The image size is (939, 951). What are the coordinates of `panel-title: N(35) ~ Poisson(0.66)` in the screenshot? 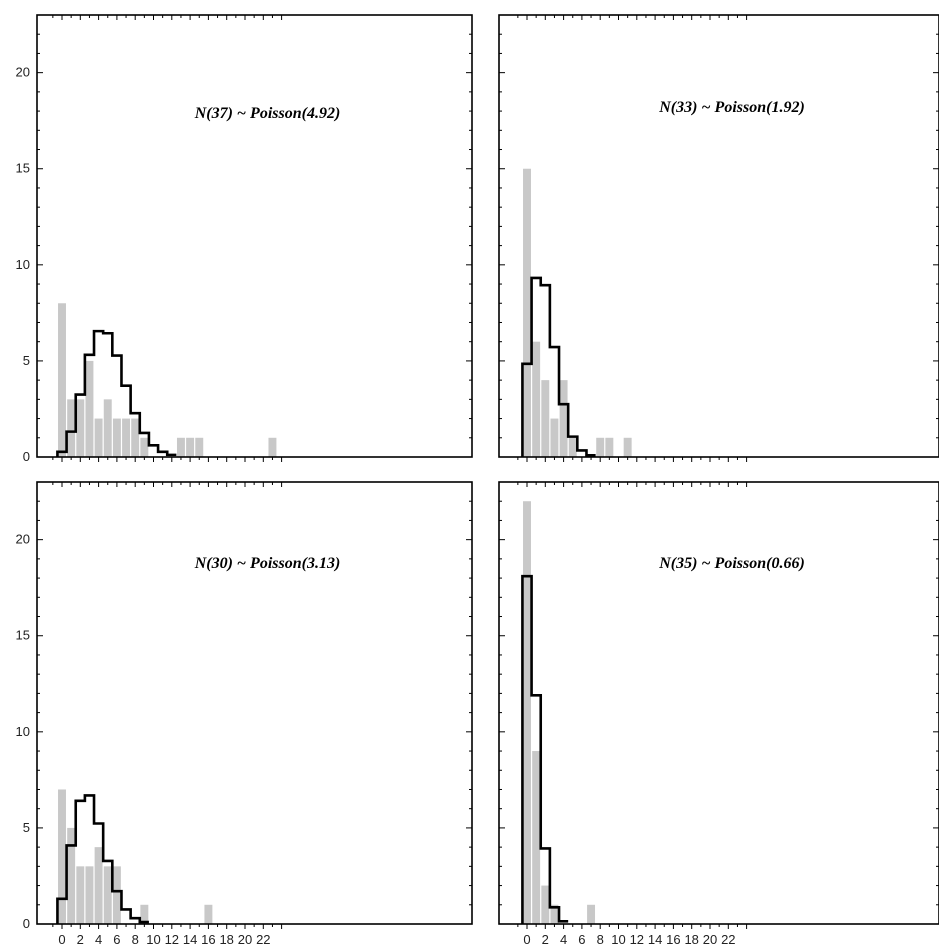 It's located at (731, 563).